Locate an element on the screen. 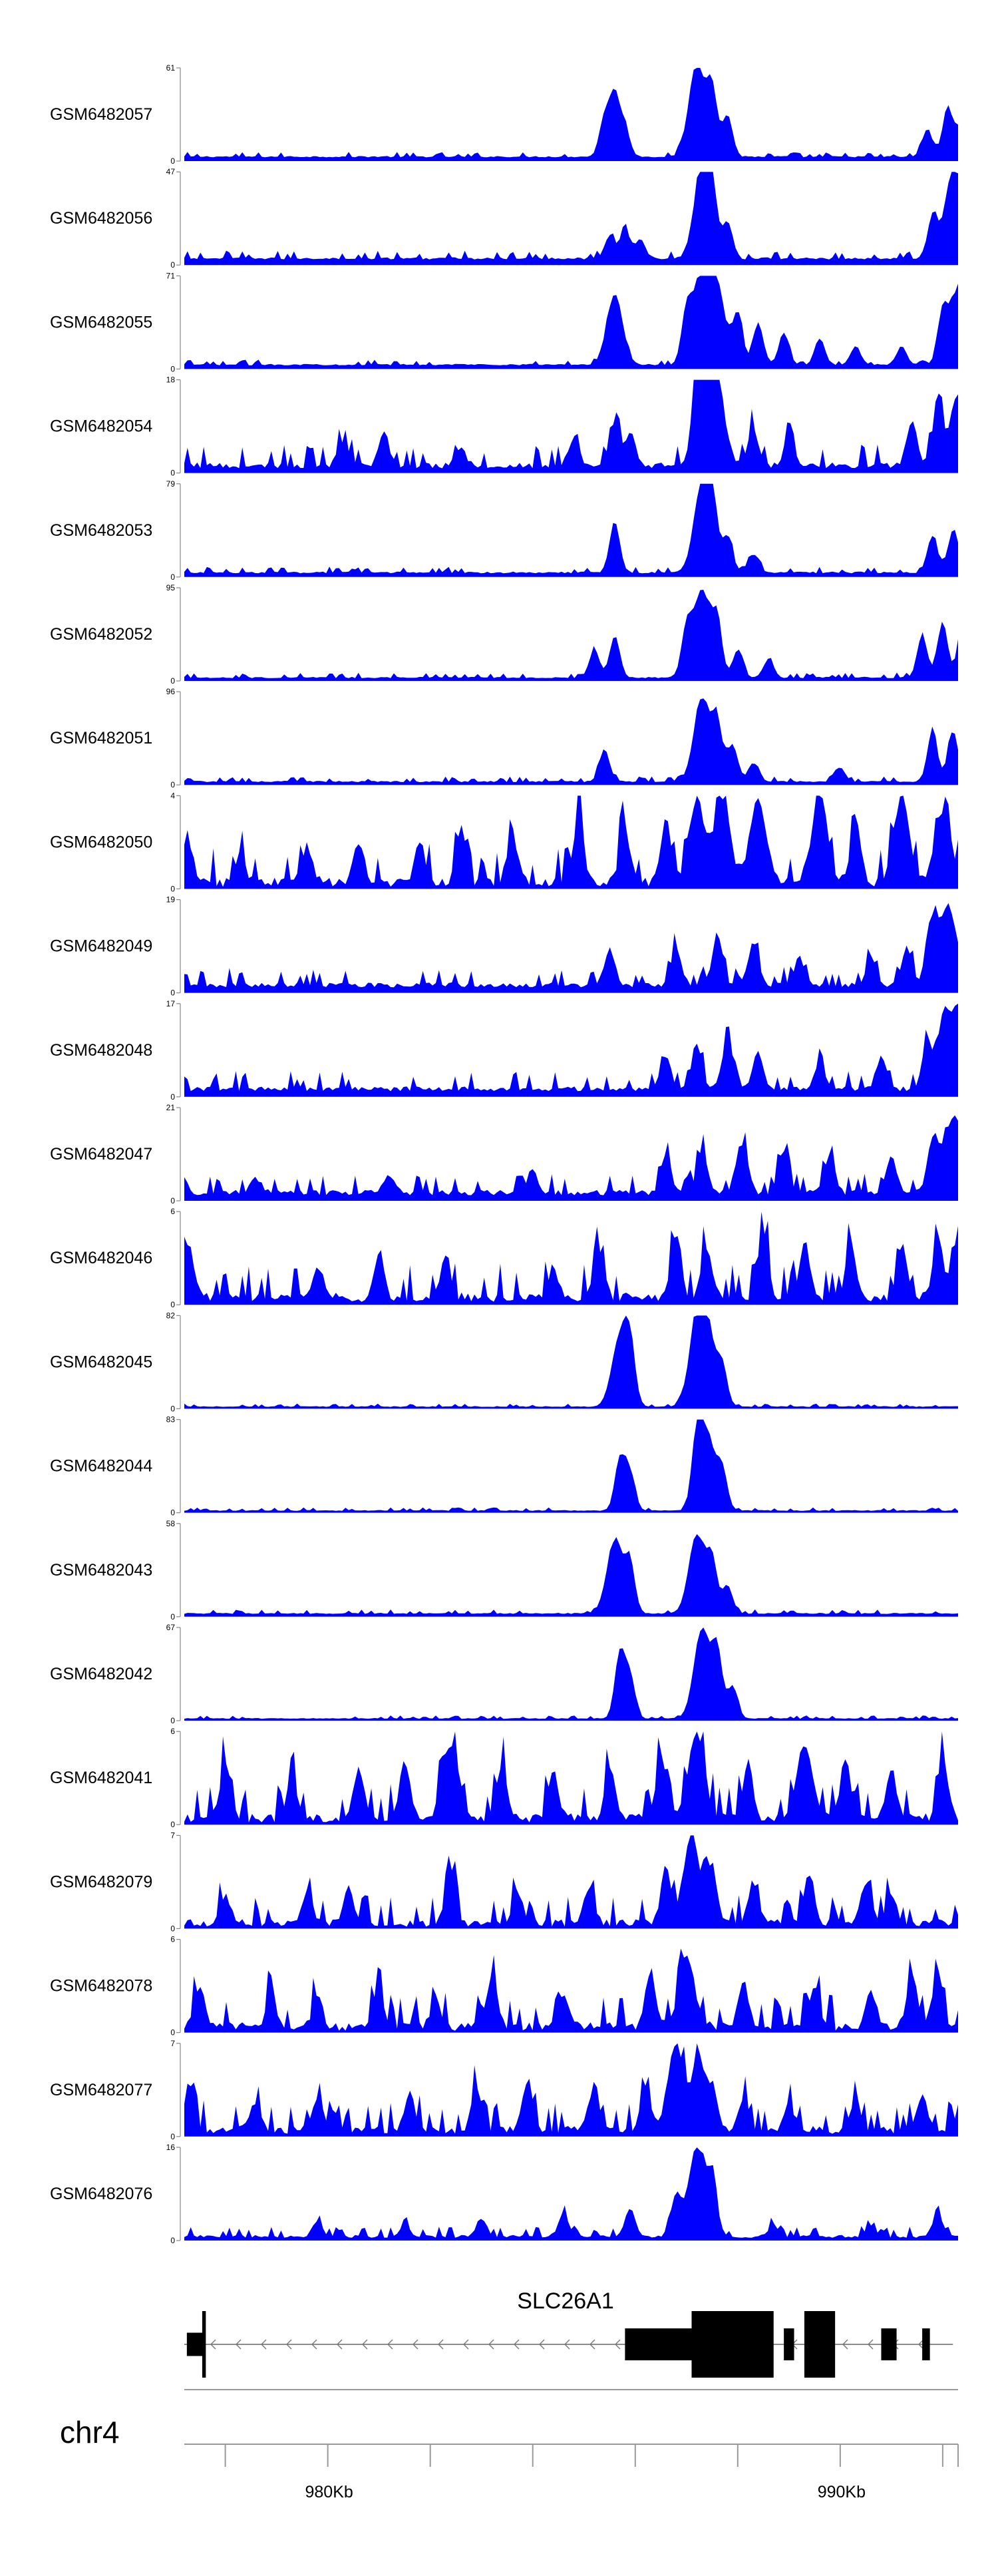 The height and width of the screenshot is (2576, 998). track-GSM6482077: GSM6482077 7 0 is located at coordinates (504, 2090).